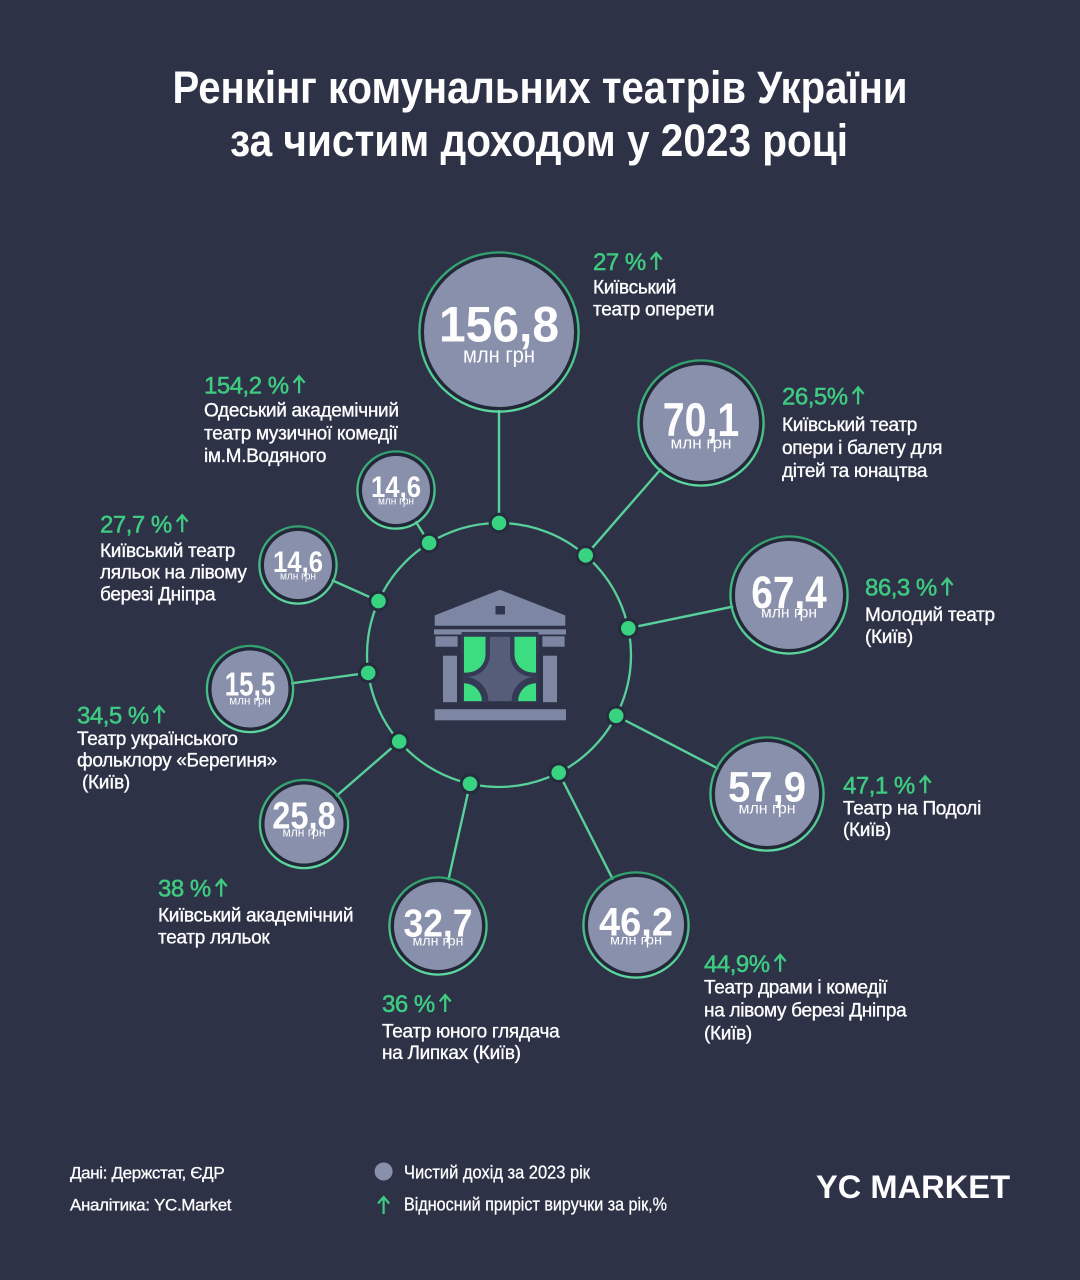  What do you see at coordinates (862, 448) in the screenshot?
I see `svg-text: опери і балету для` at bounding box center [862, 448].